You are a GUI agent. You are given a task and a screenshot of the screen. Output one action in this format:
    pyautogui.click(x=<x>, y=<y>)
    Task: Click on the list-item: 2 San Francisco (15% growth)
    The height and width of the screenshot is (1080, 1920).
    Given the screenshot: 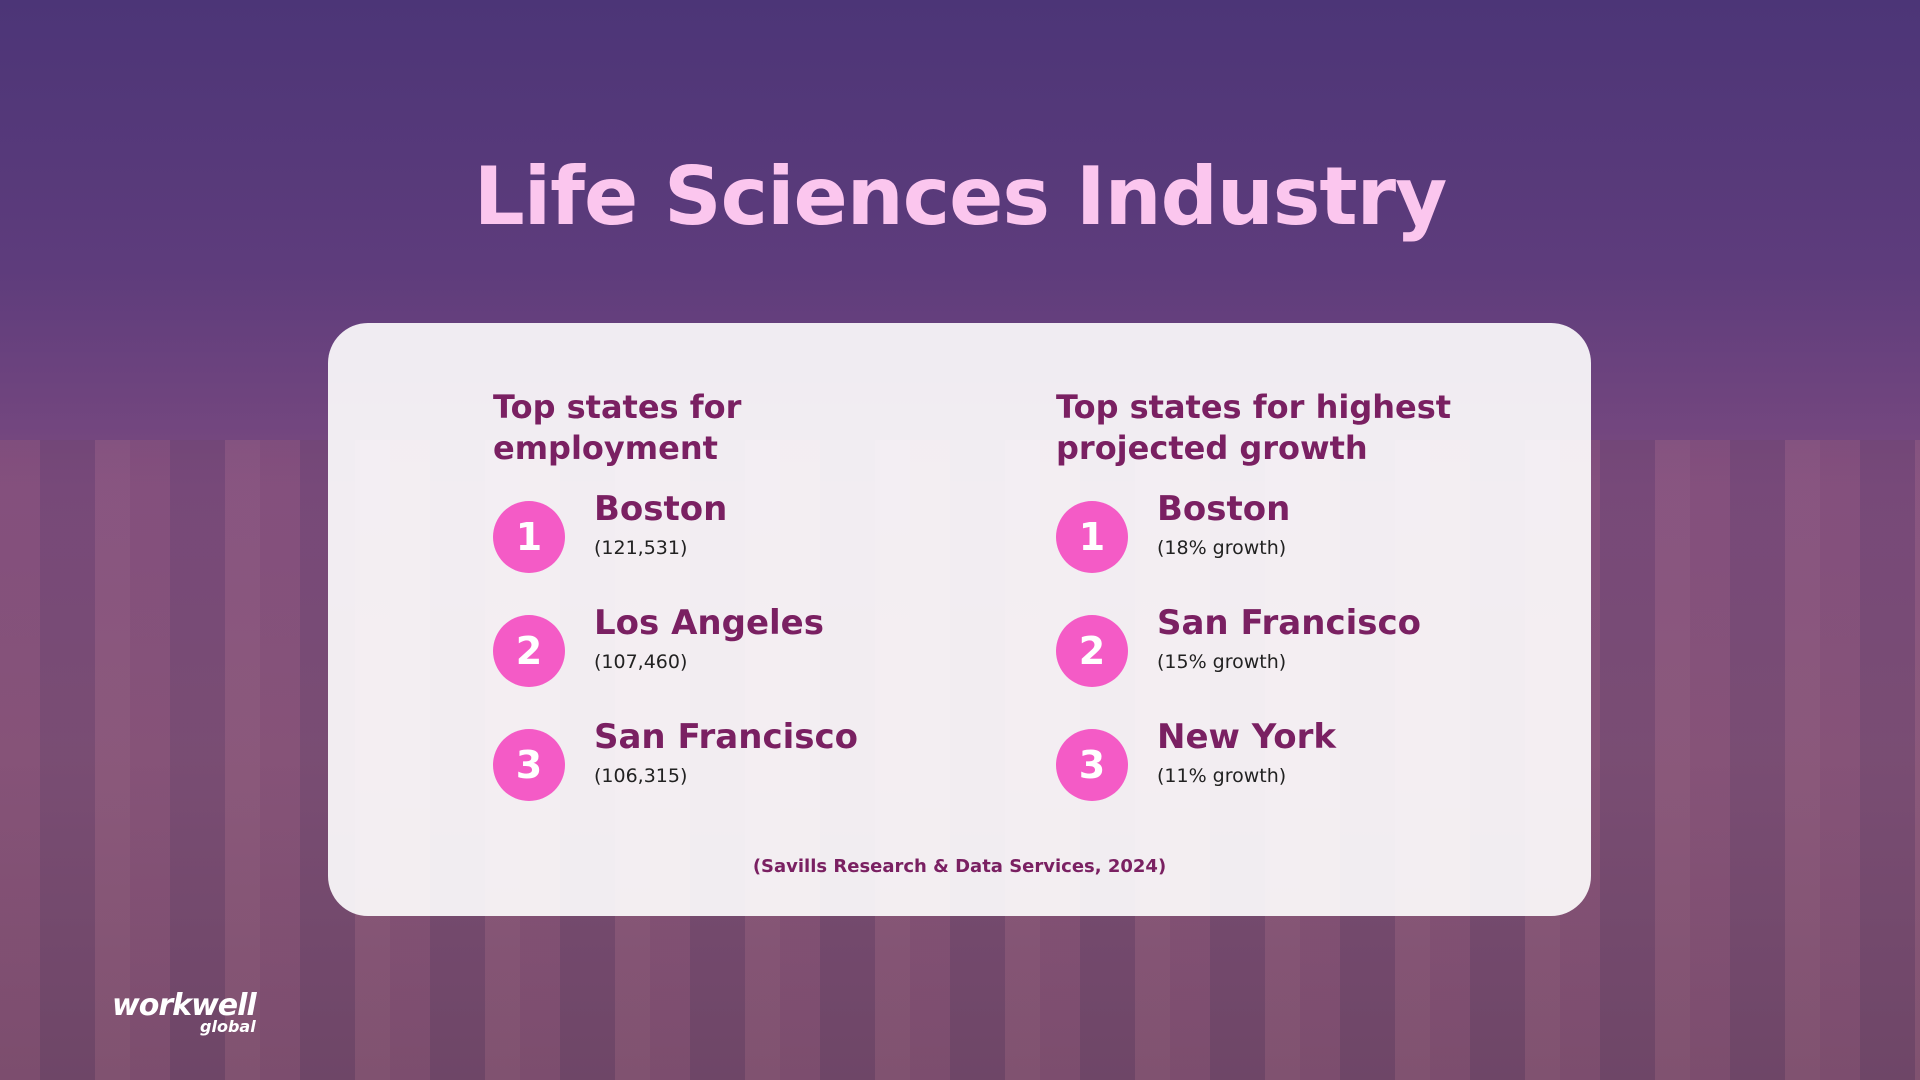 What is the action you would take?
    pyautogui.click(x=1306, y=645)
    